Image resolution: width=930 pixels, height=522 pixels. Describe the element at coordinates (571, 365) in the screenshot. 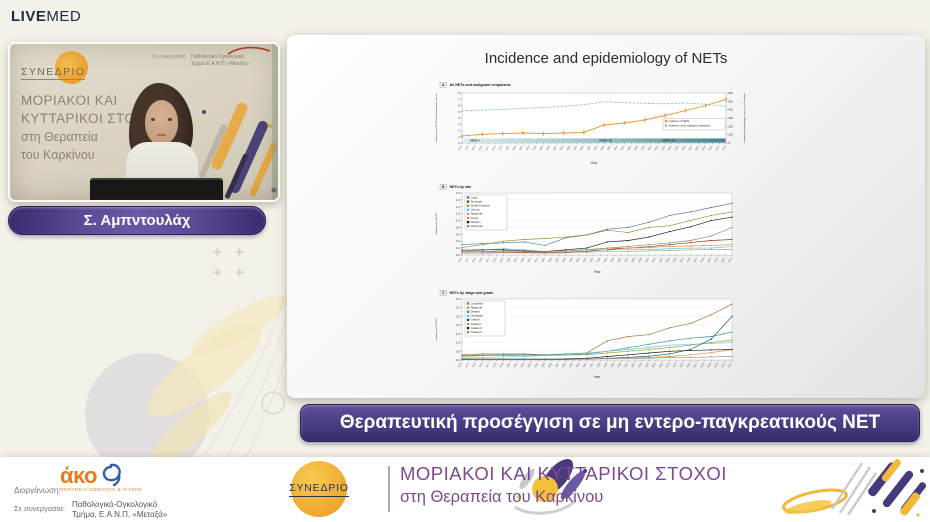

I see `svg-text: 1989` at that location.